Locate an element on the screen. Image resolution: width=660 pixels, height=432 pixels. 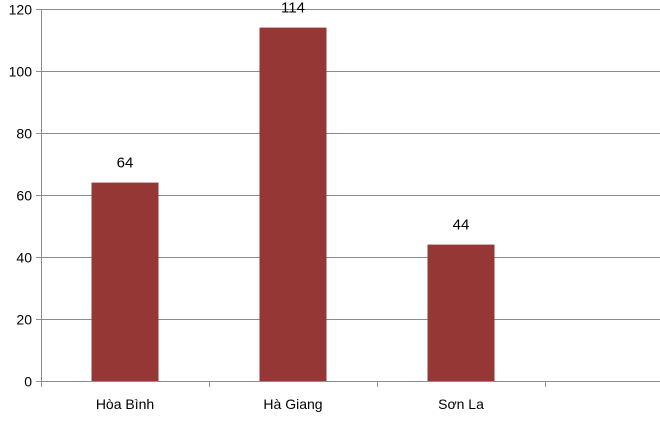
y-tick-label-80: 80 is located at coordinates (24, 134).